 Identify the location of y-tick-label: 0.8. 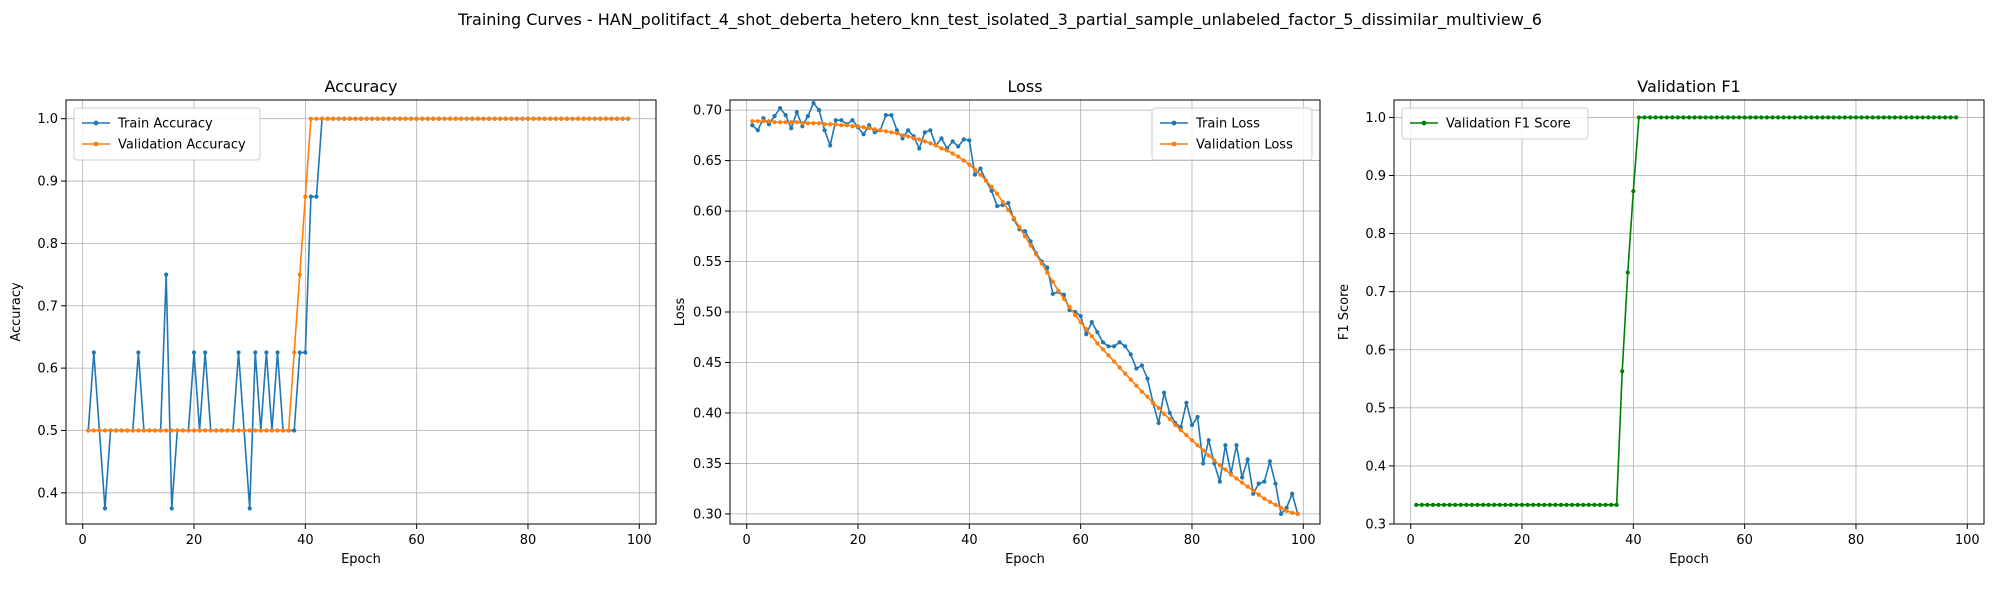
(47, 244).